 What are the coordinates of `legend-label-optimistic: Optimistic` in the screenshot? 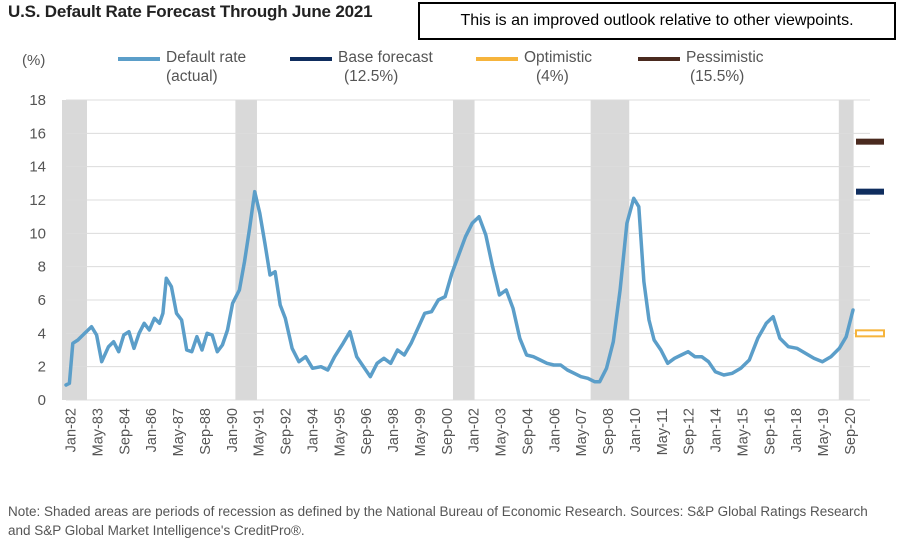 It's located at (558, 57).